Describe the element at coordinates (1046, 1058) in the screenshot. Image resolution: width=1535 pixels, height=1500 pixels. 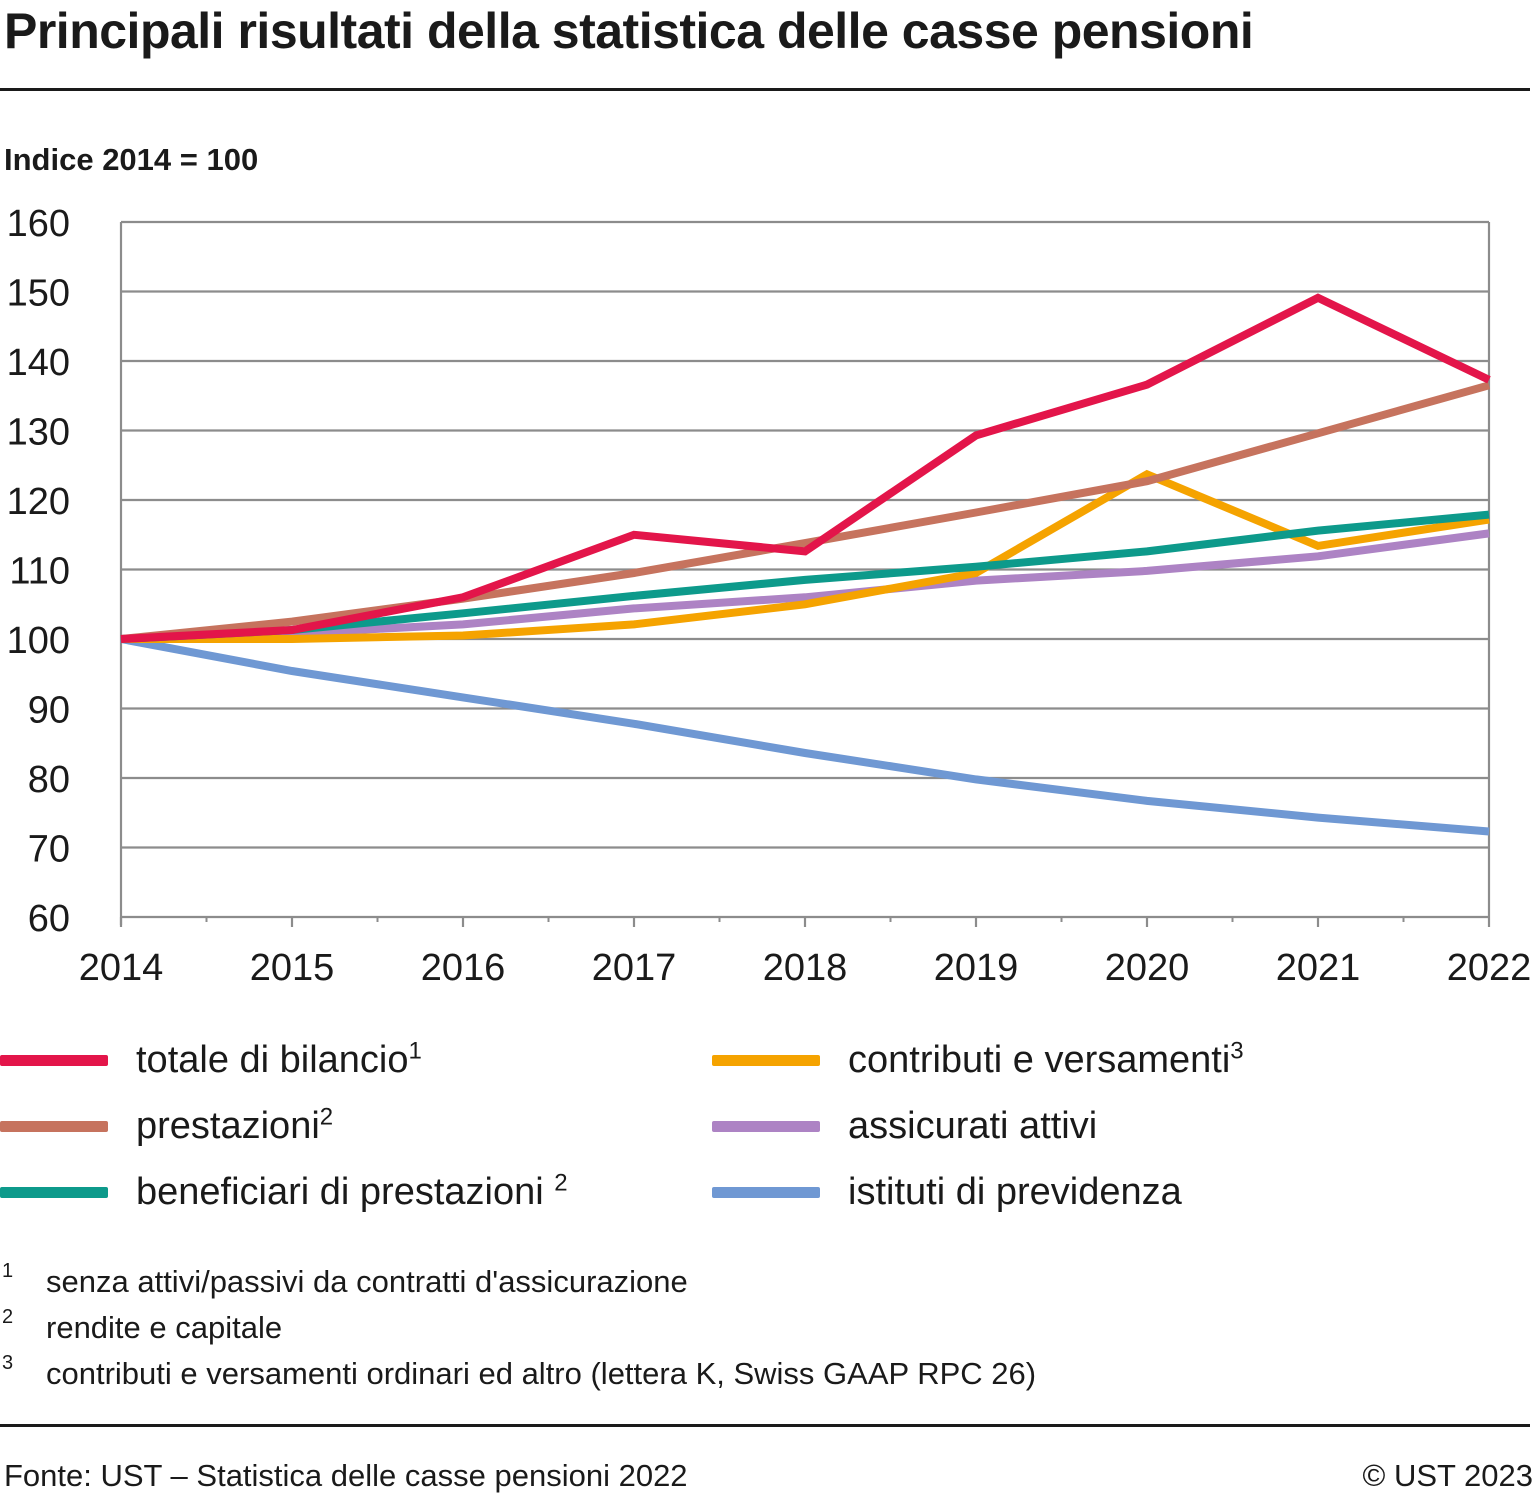
I see `legend-label: contributi e versamenti3` at that location.